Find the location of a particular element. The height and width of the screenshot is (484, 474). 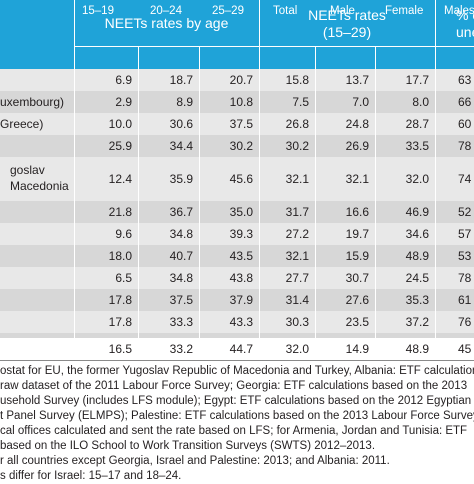

table-row: 18.0 40.7 43.5 32.1 15.9 48.9 53 is located at coordinates (237, 256).